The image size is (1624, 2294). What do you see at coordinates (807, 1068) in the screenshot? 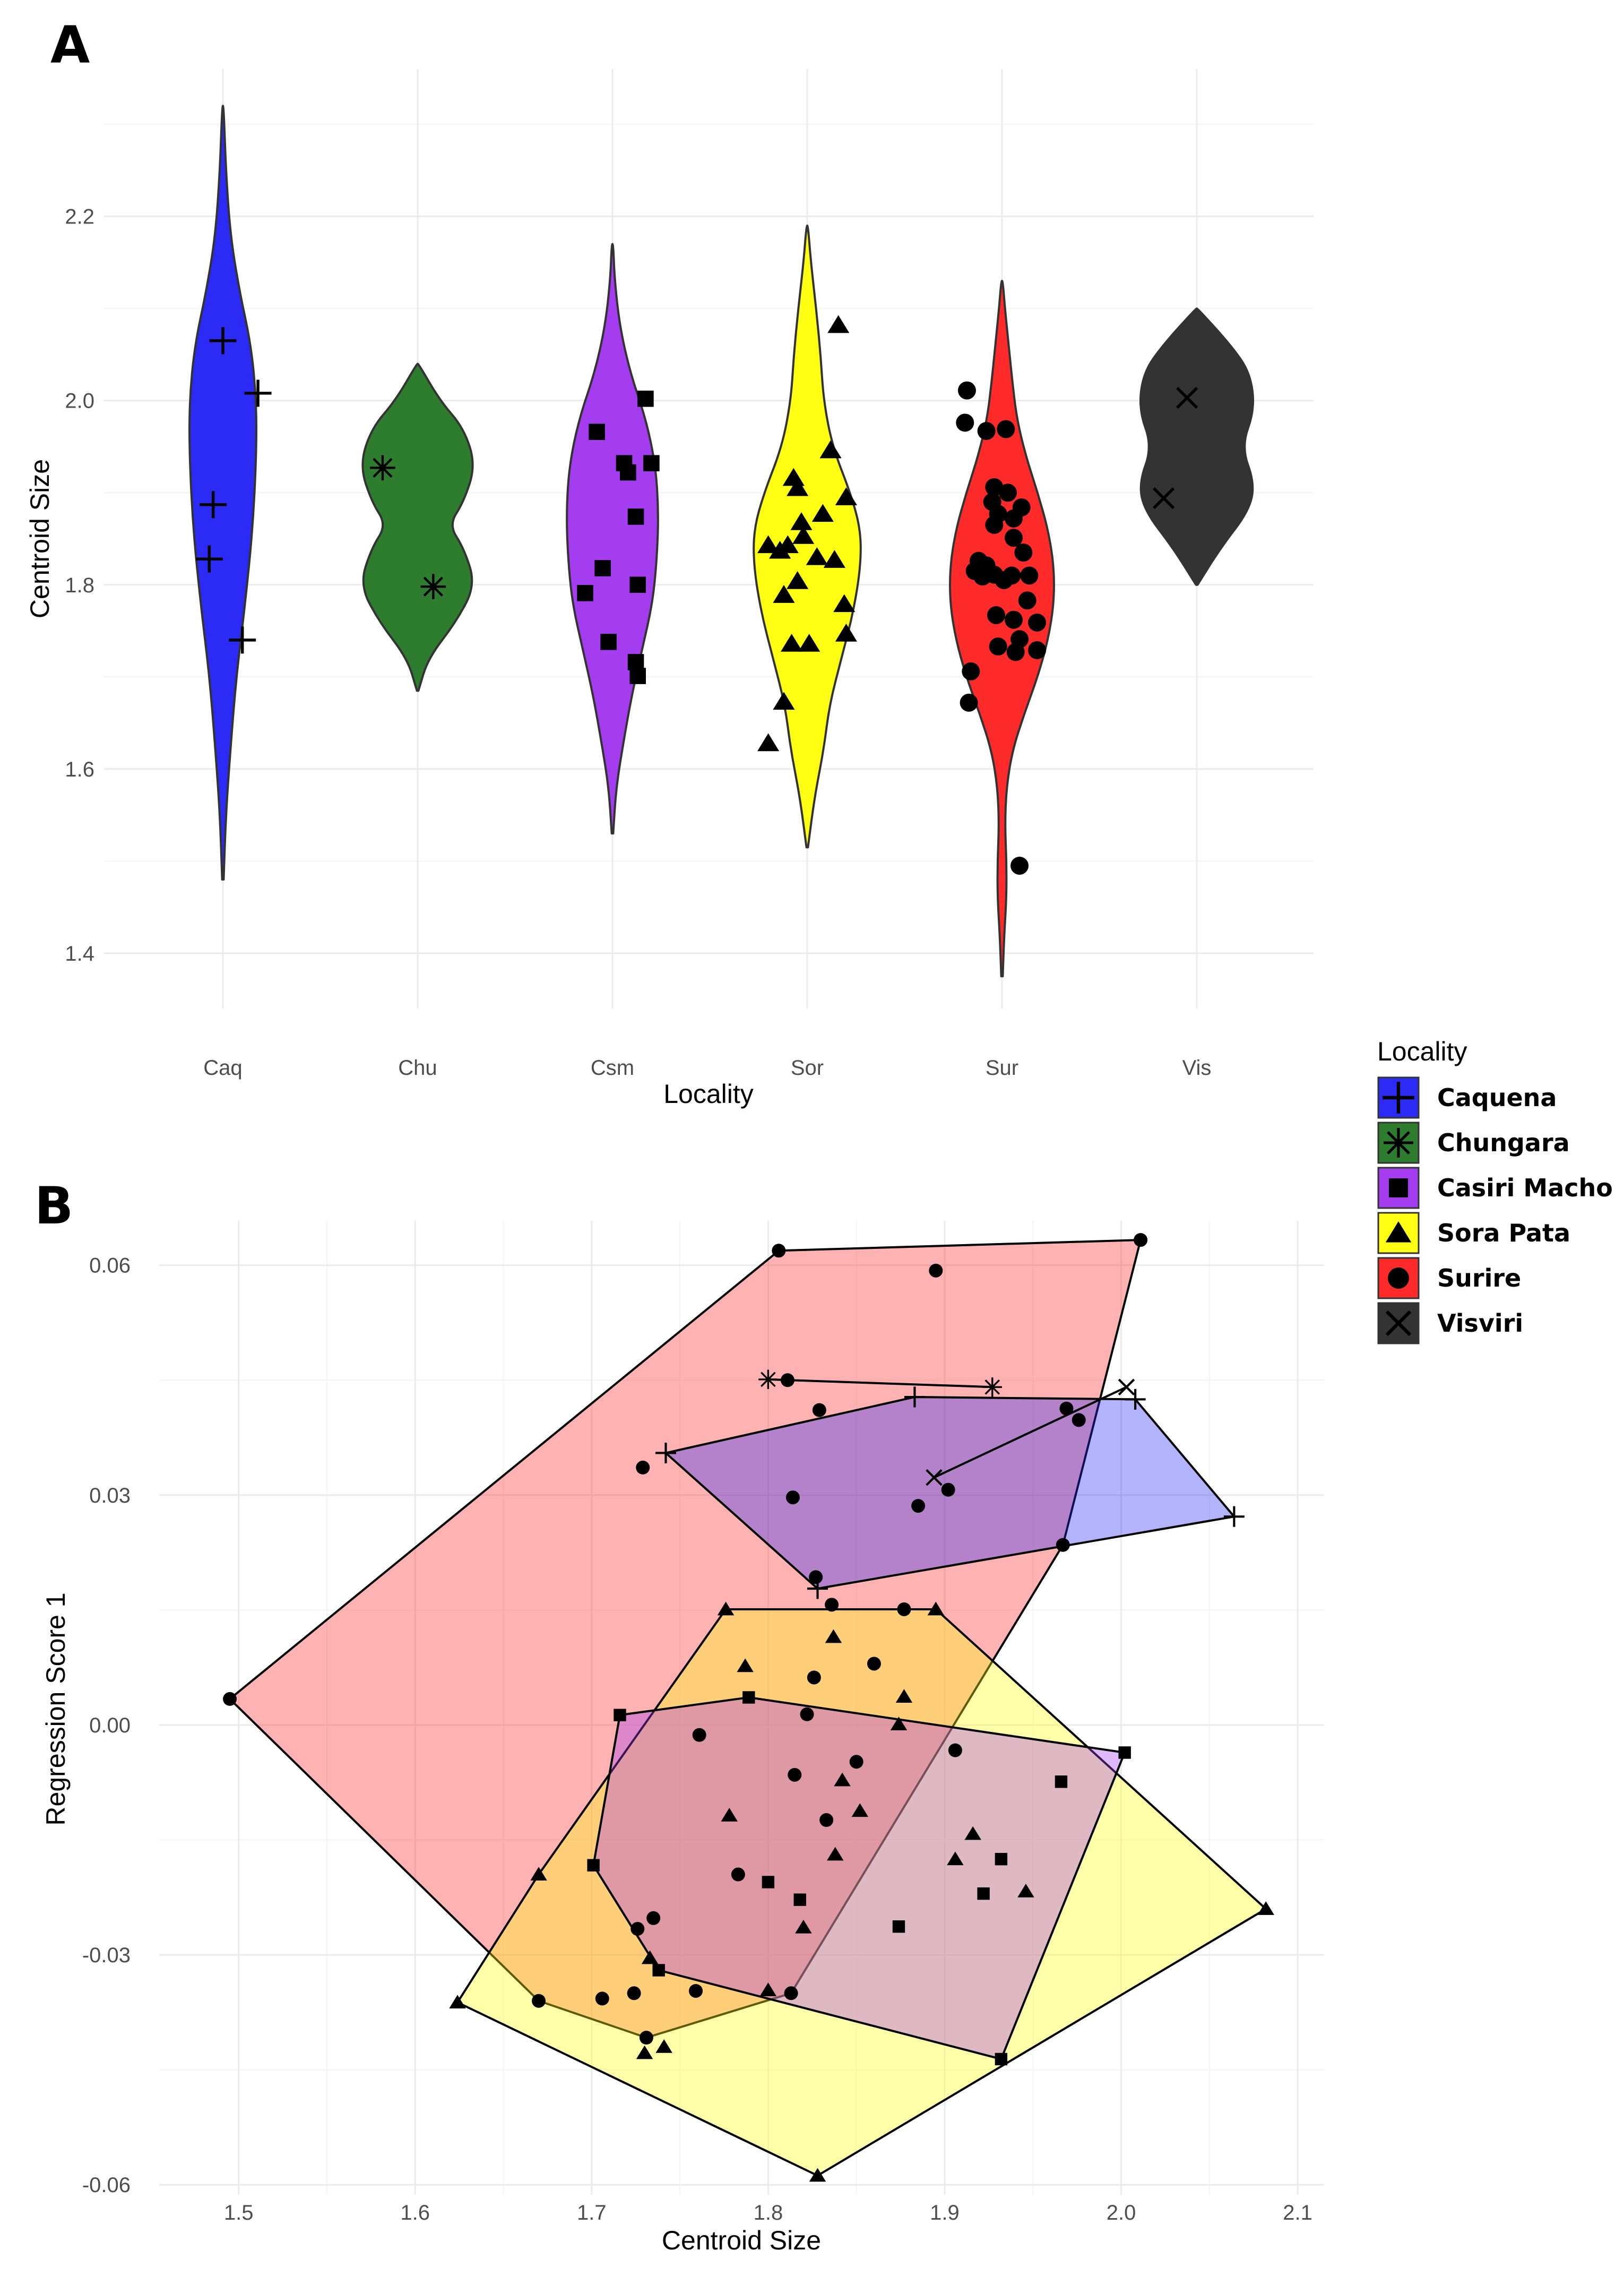
I see `x-tick-label: Sor` at bounding box center [807, 1068].